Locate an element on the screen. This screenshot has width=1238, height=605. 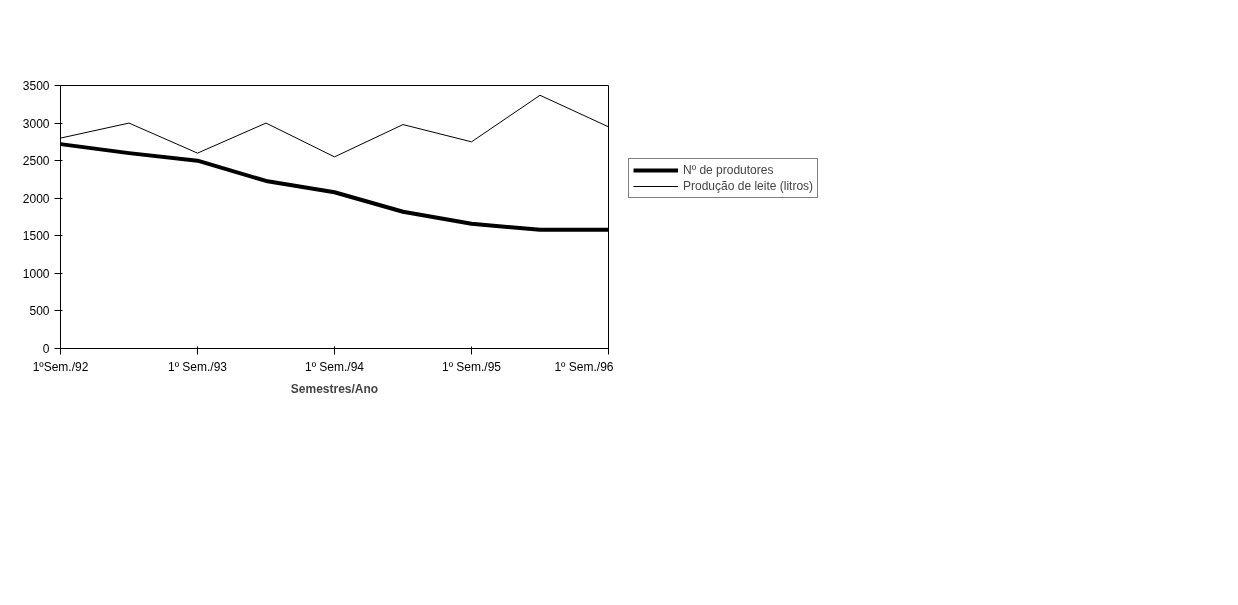
x-tick-label: 1º Sem./94 is located at coordinates (334, 366).